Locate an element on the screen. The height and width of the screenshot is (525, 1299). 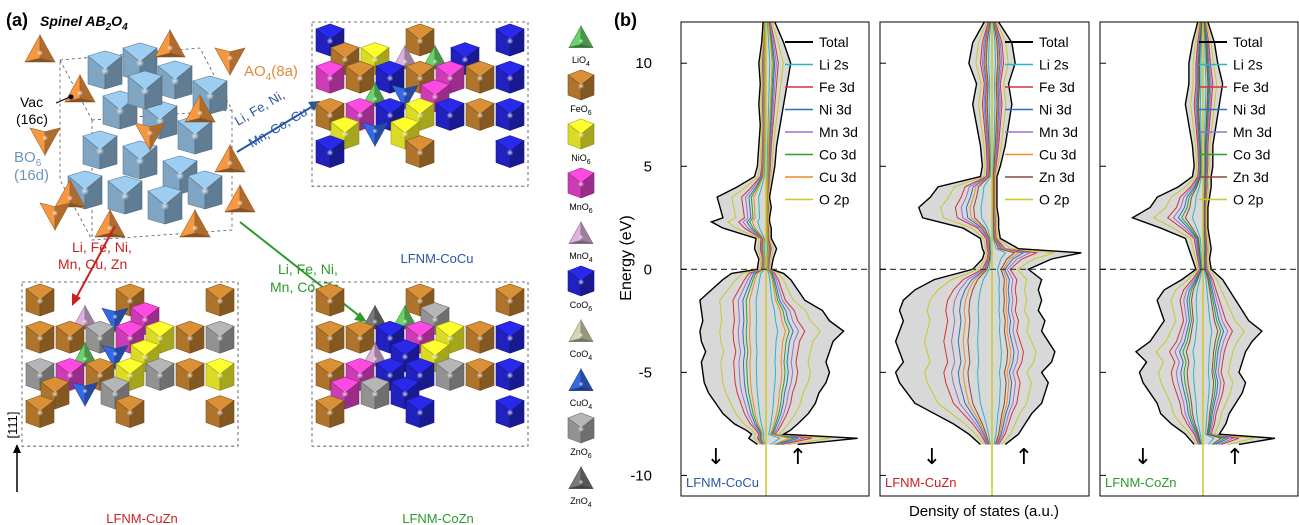
cuo4-tetrahedron is located at coordinates (375, 135).